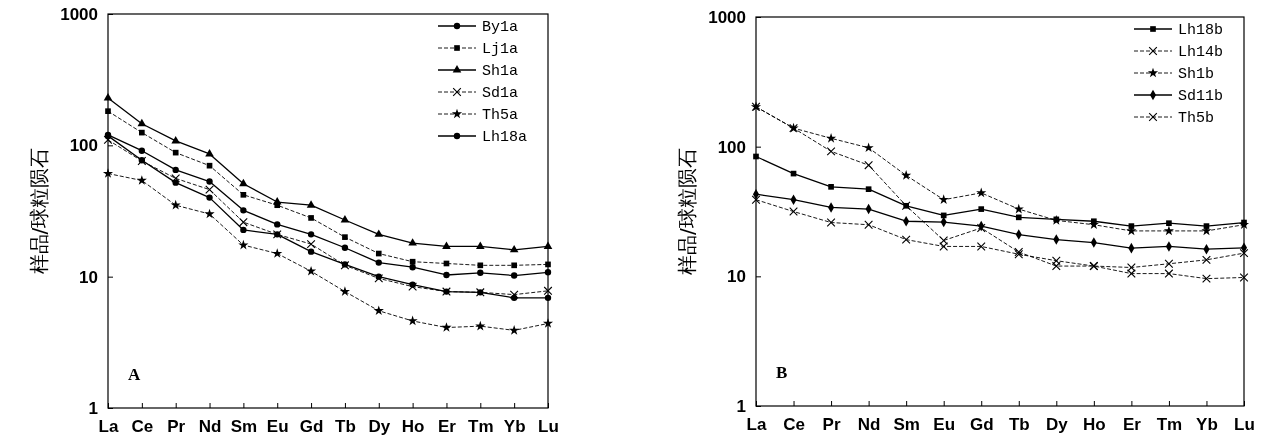  I want to click on legend-label: Th5b, so click(1196, 118).